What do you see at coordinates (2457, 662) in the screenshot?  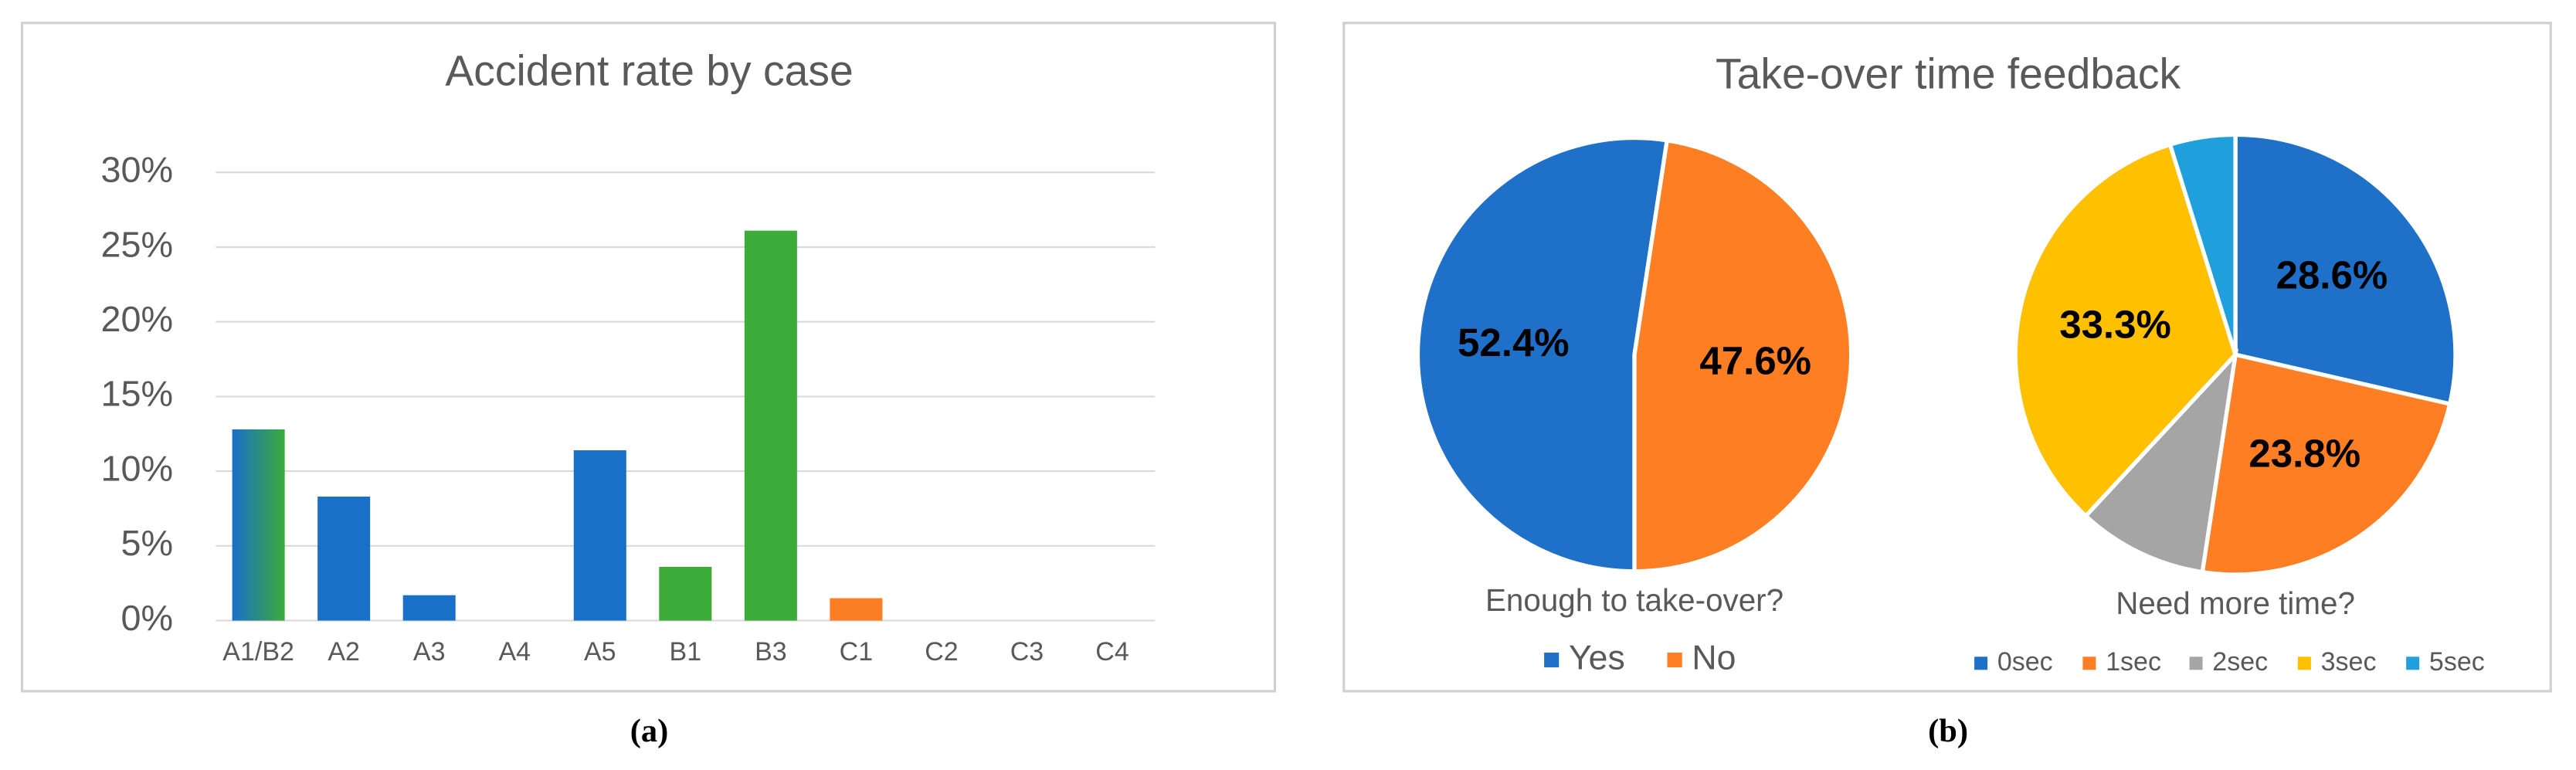 I see `legend-label: 5sec` at bounding box center [2457, 662].